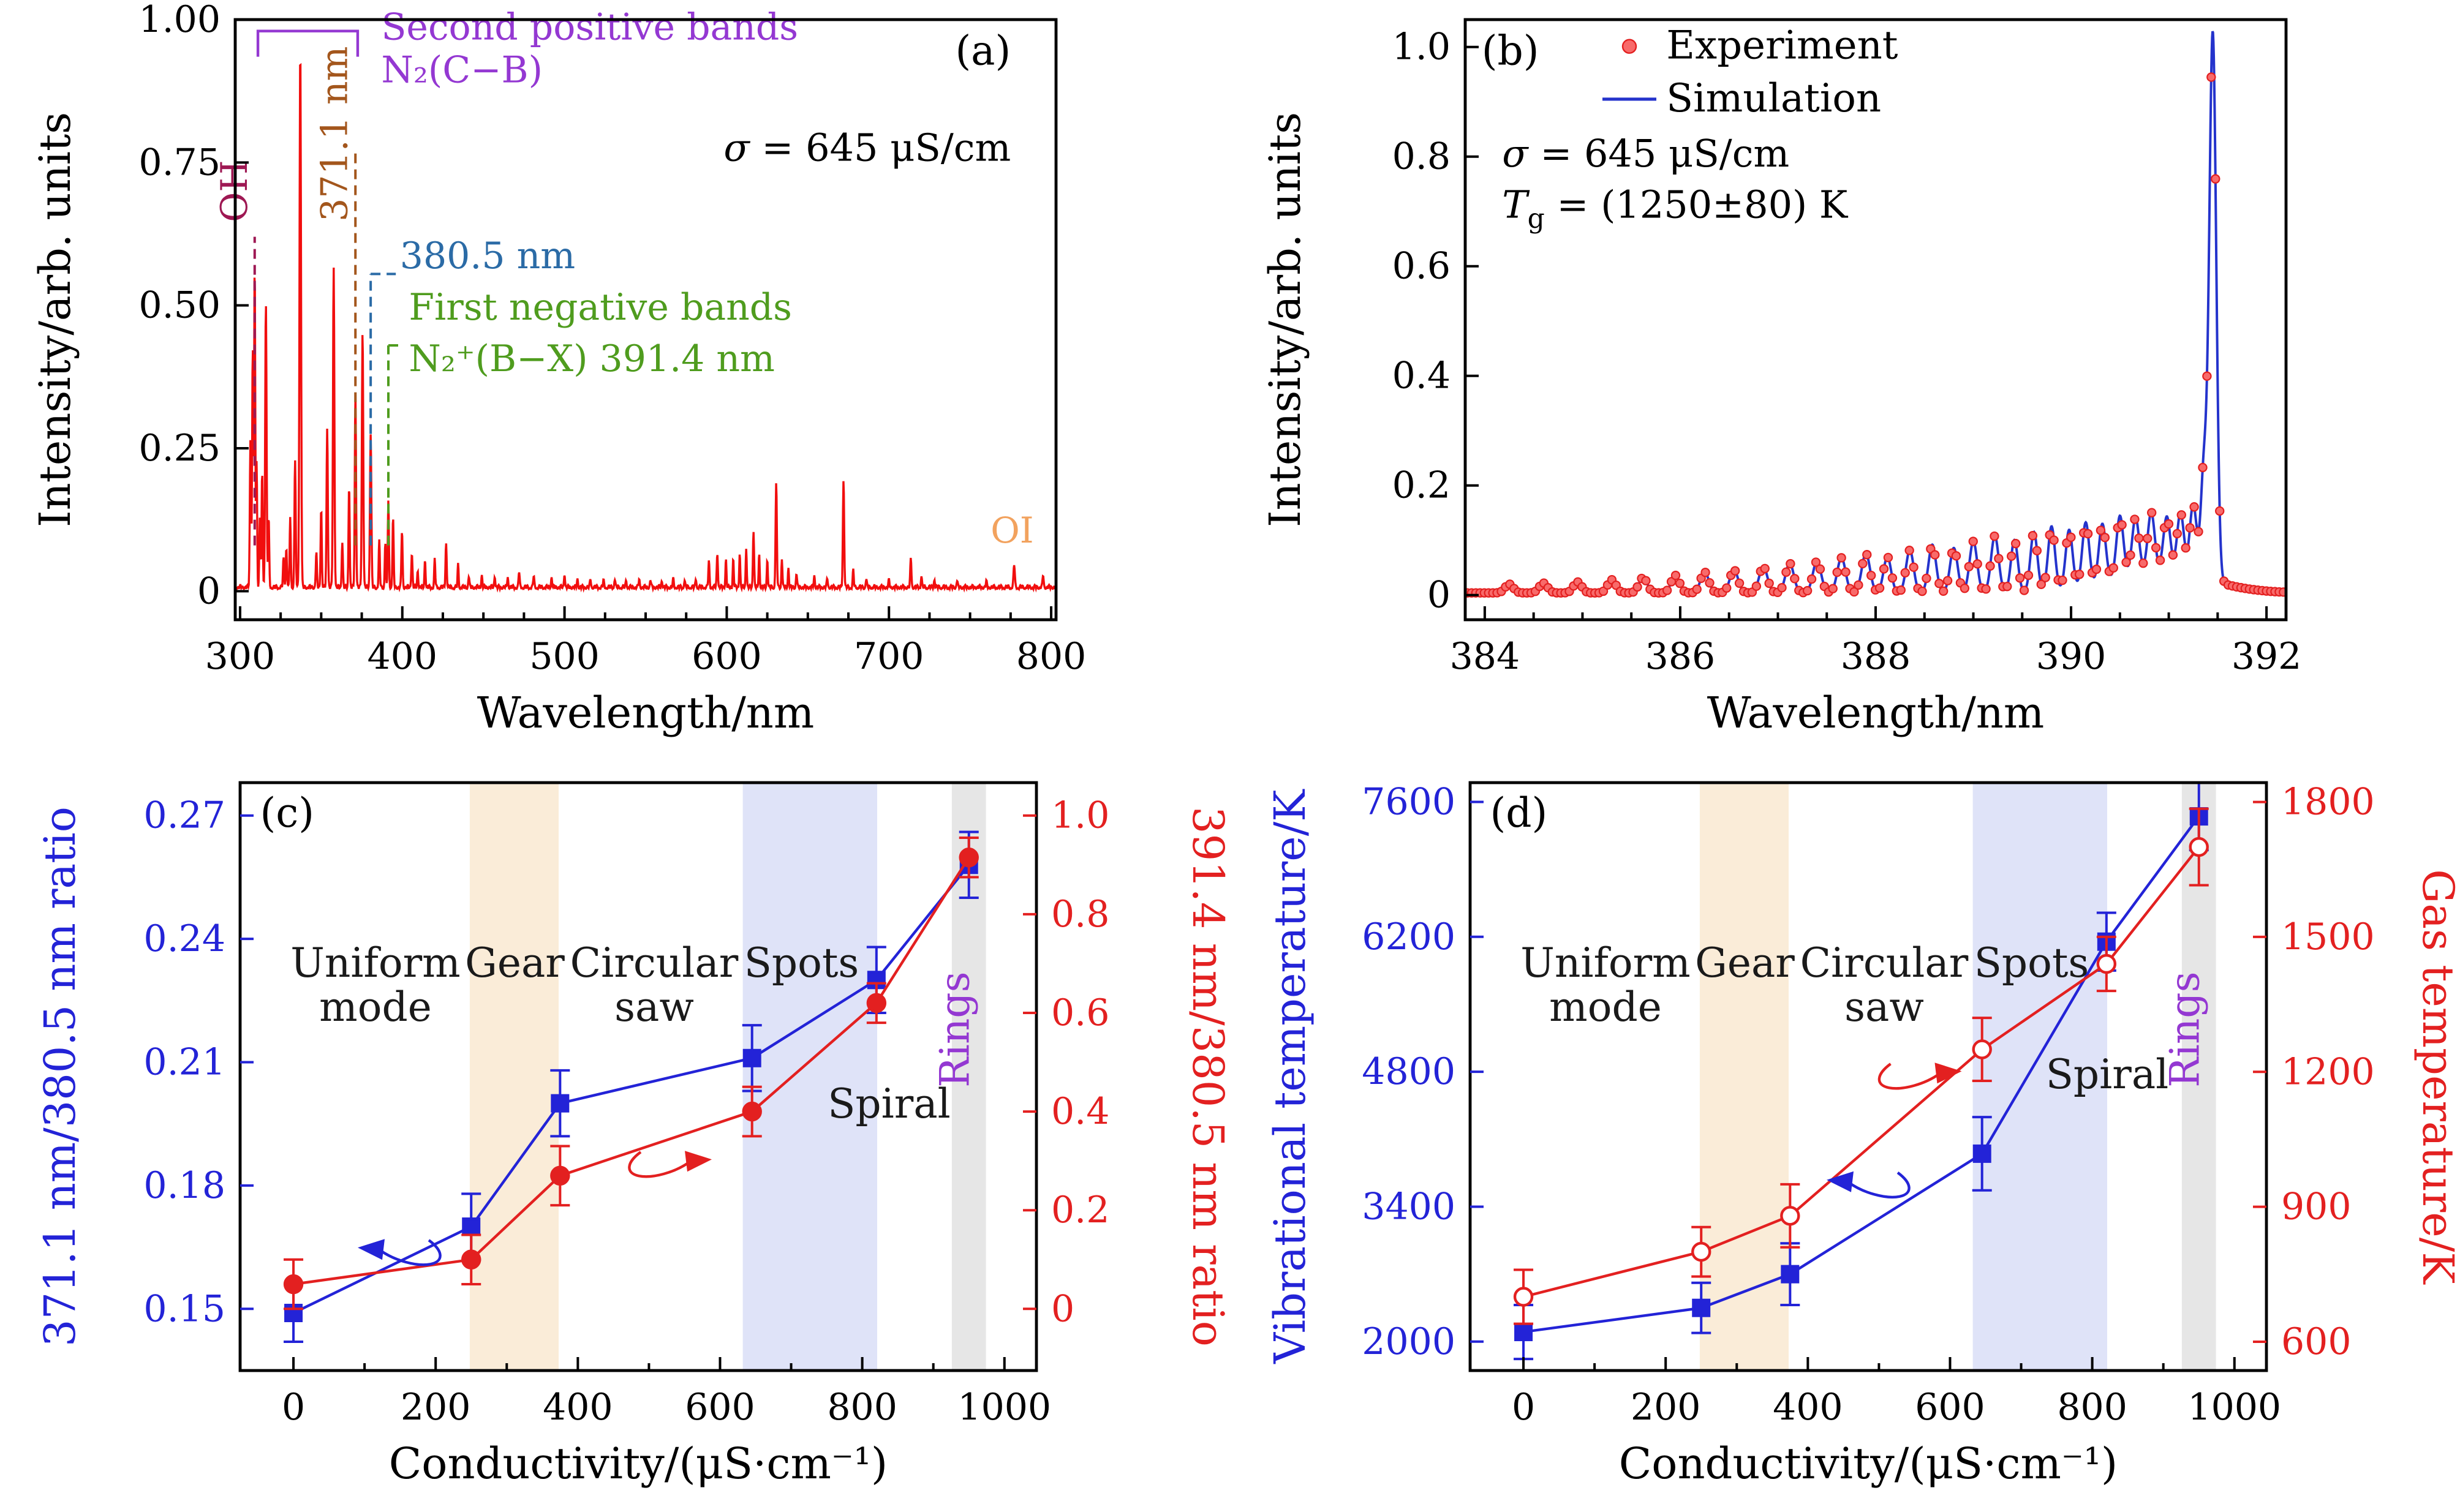 The height and width of the screenshot is (1512, 2460). Describe the element at coordinates (1408, 801) in the screenshot. I see `left-tick-label: 7600` at that location.